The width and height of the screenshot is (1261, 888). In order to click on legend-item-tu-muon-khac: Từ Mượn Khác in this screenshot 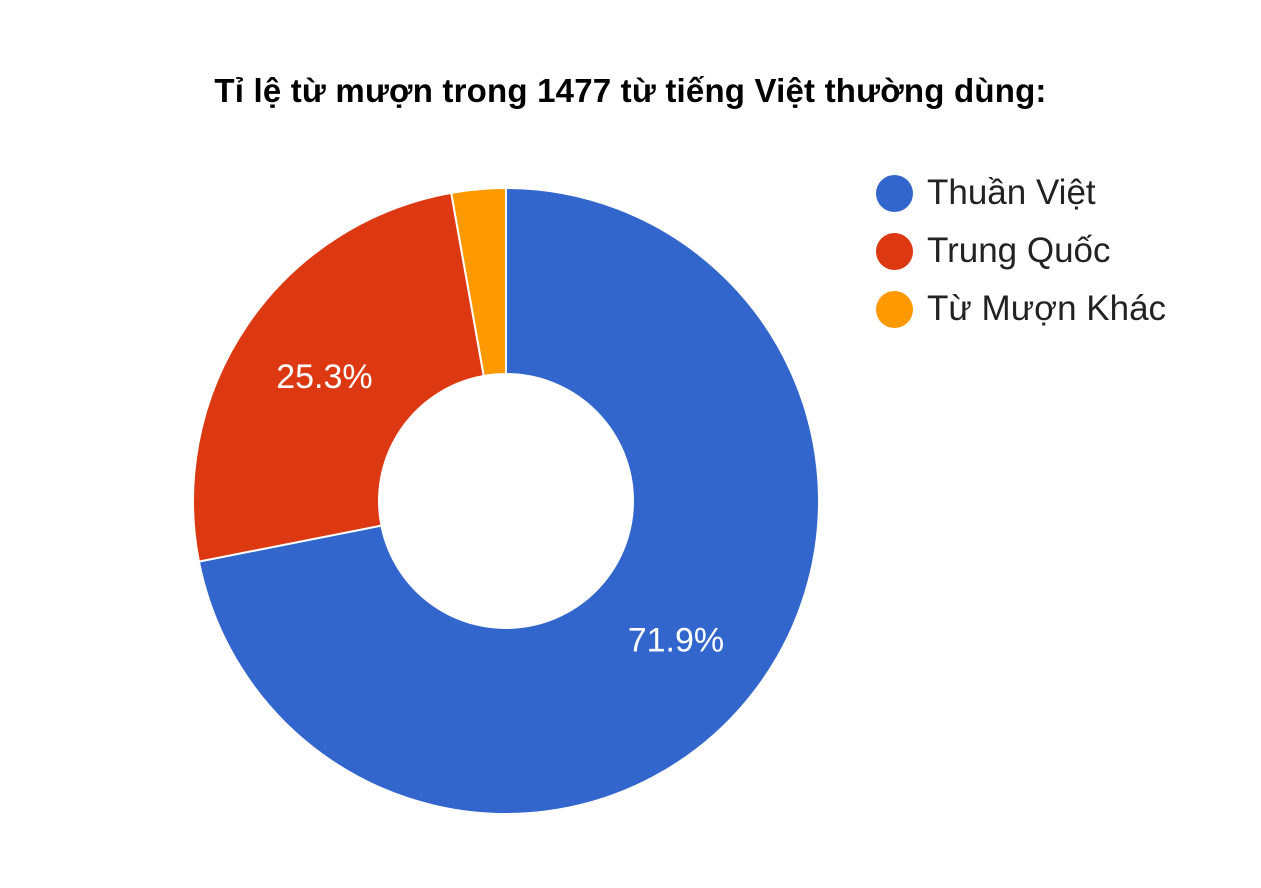, I will do `click(1021, 309)`.